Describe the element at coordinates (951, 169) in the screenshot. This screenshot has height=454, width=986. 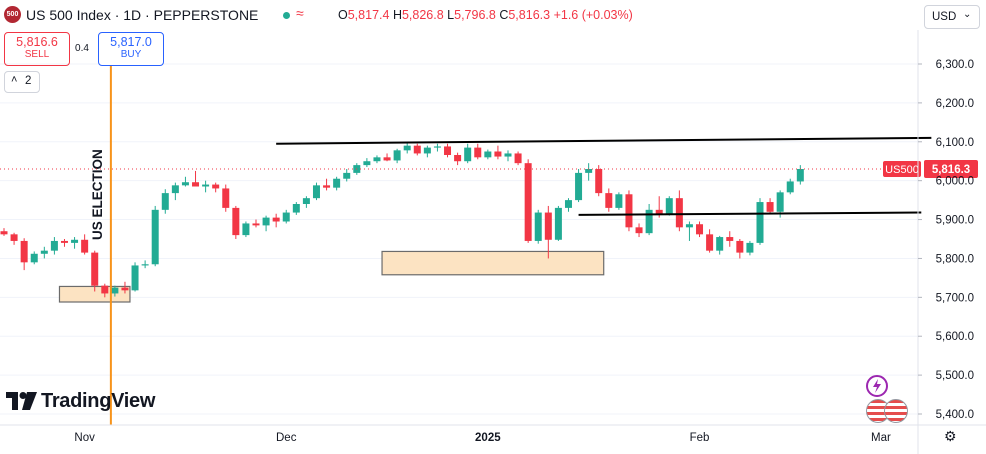
I see `last-price-badge` at that location.